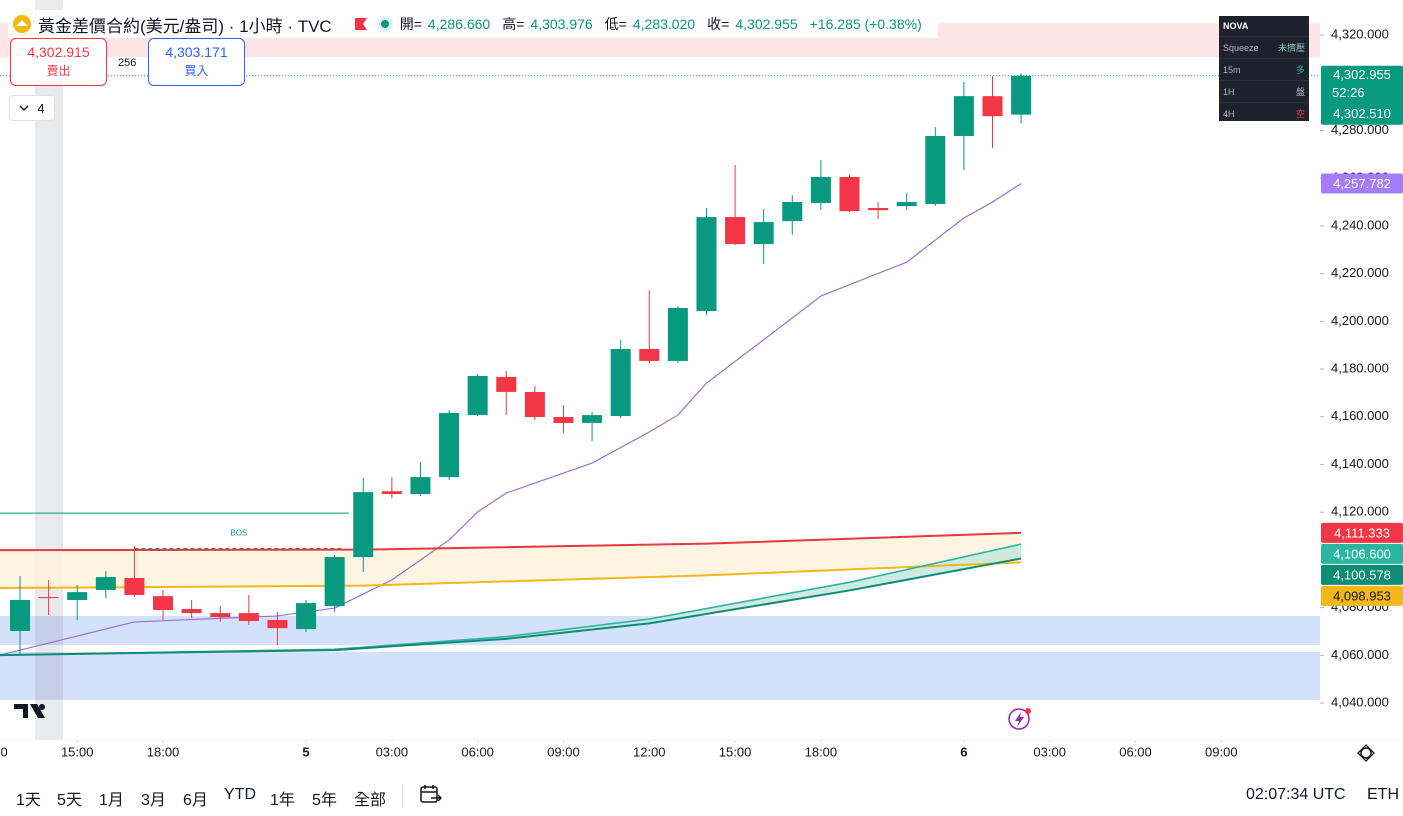  Describe the element at coordinates (1360, 367) in the screenshot. I see `y-tick-label: 4,180.000` at that location.